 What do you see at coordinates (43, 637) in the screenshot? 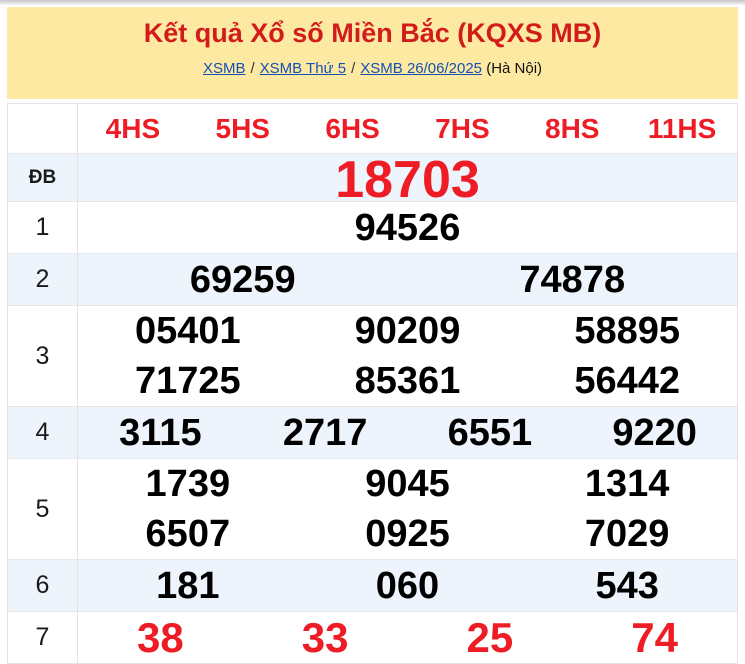
I see `row-label: 7` at bounding box center [43, 637].